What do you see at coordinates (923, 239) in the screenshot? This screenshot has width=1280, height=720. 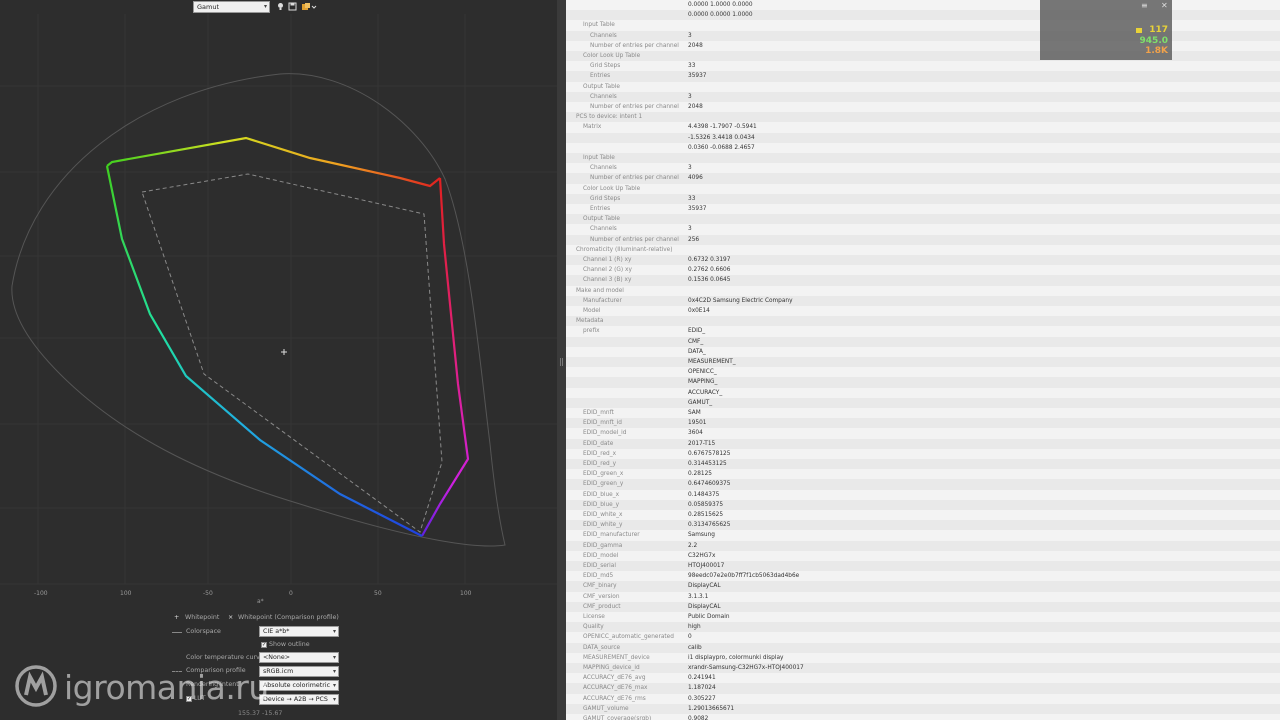 I see `table-row: Number of entries per channel 256` at bounding box center [923, 239].